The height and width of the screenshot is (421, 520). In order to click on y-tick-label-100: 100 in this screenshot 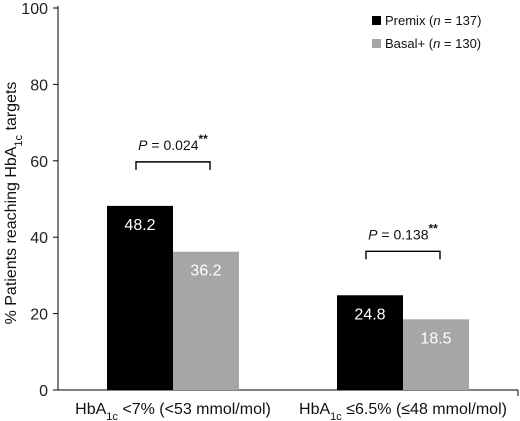, I will do `click(34, 9)`.